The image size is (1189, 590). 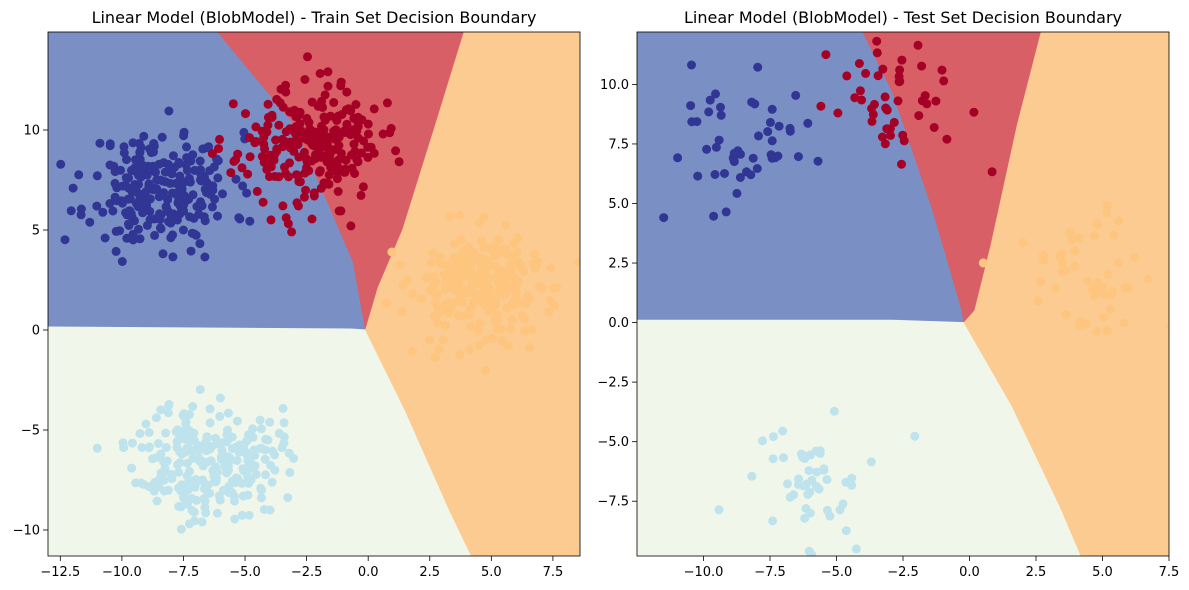 What do you see at coordinates (614, 85) in the screenshot?
I see `y-tick-label: 10.0` at bounding box center [614, 85].